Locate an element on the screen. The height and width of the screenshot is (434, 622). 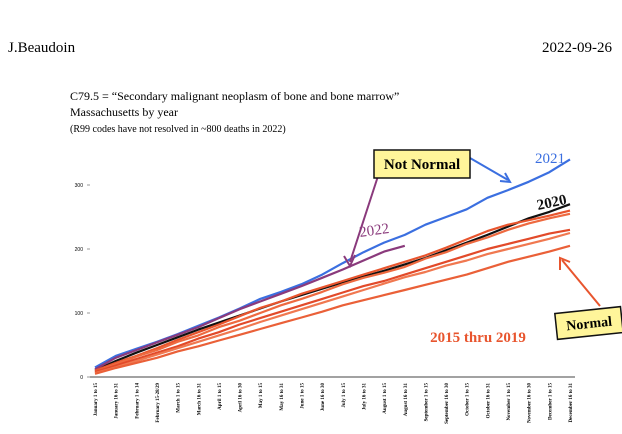
y-tick-label: 200 is located at coordinates (79, 250).